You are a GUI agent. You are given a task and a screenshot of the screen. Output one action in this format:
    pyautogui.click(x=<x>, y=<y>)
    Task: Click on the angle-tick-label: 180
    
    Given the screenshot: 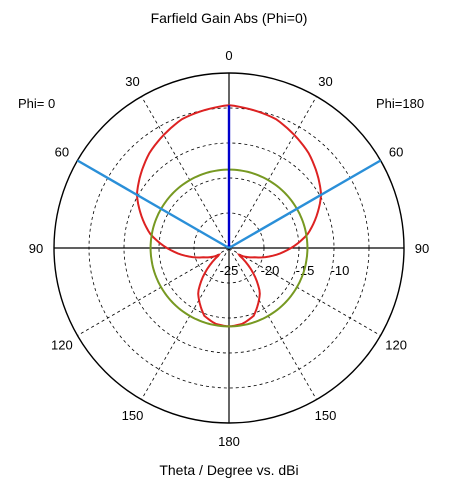 What is the action you would take?
    pyautogui.click(x=229, y=441)
    